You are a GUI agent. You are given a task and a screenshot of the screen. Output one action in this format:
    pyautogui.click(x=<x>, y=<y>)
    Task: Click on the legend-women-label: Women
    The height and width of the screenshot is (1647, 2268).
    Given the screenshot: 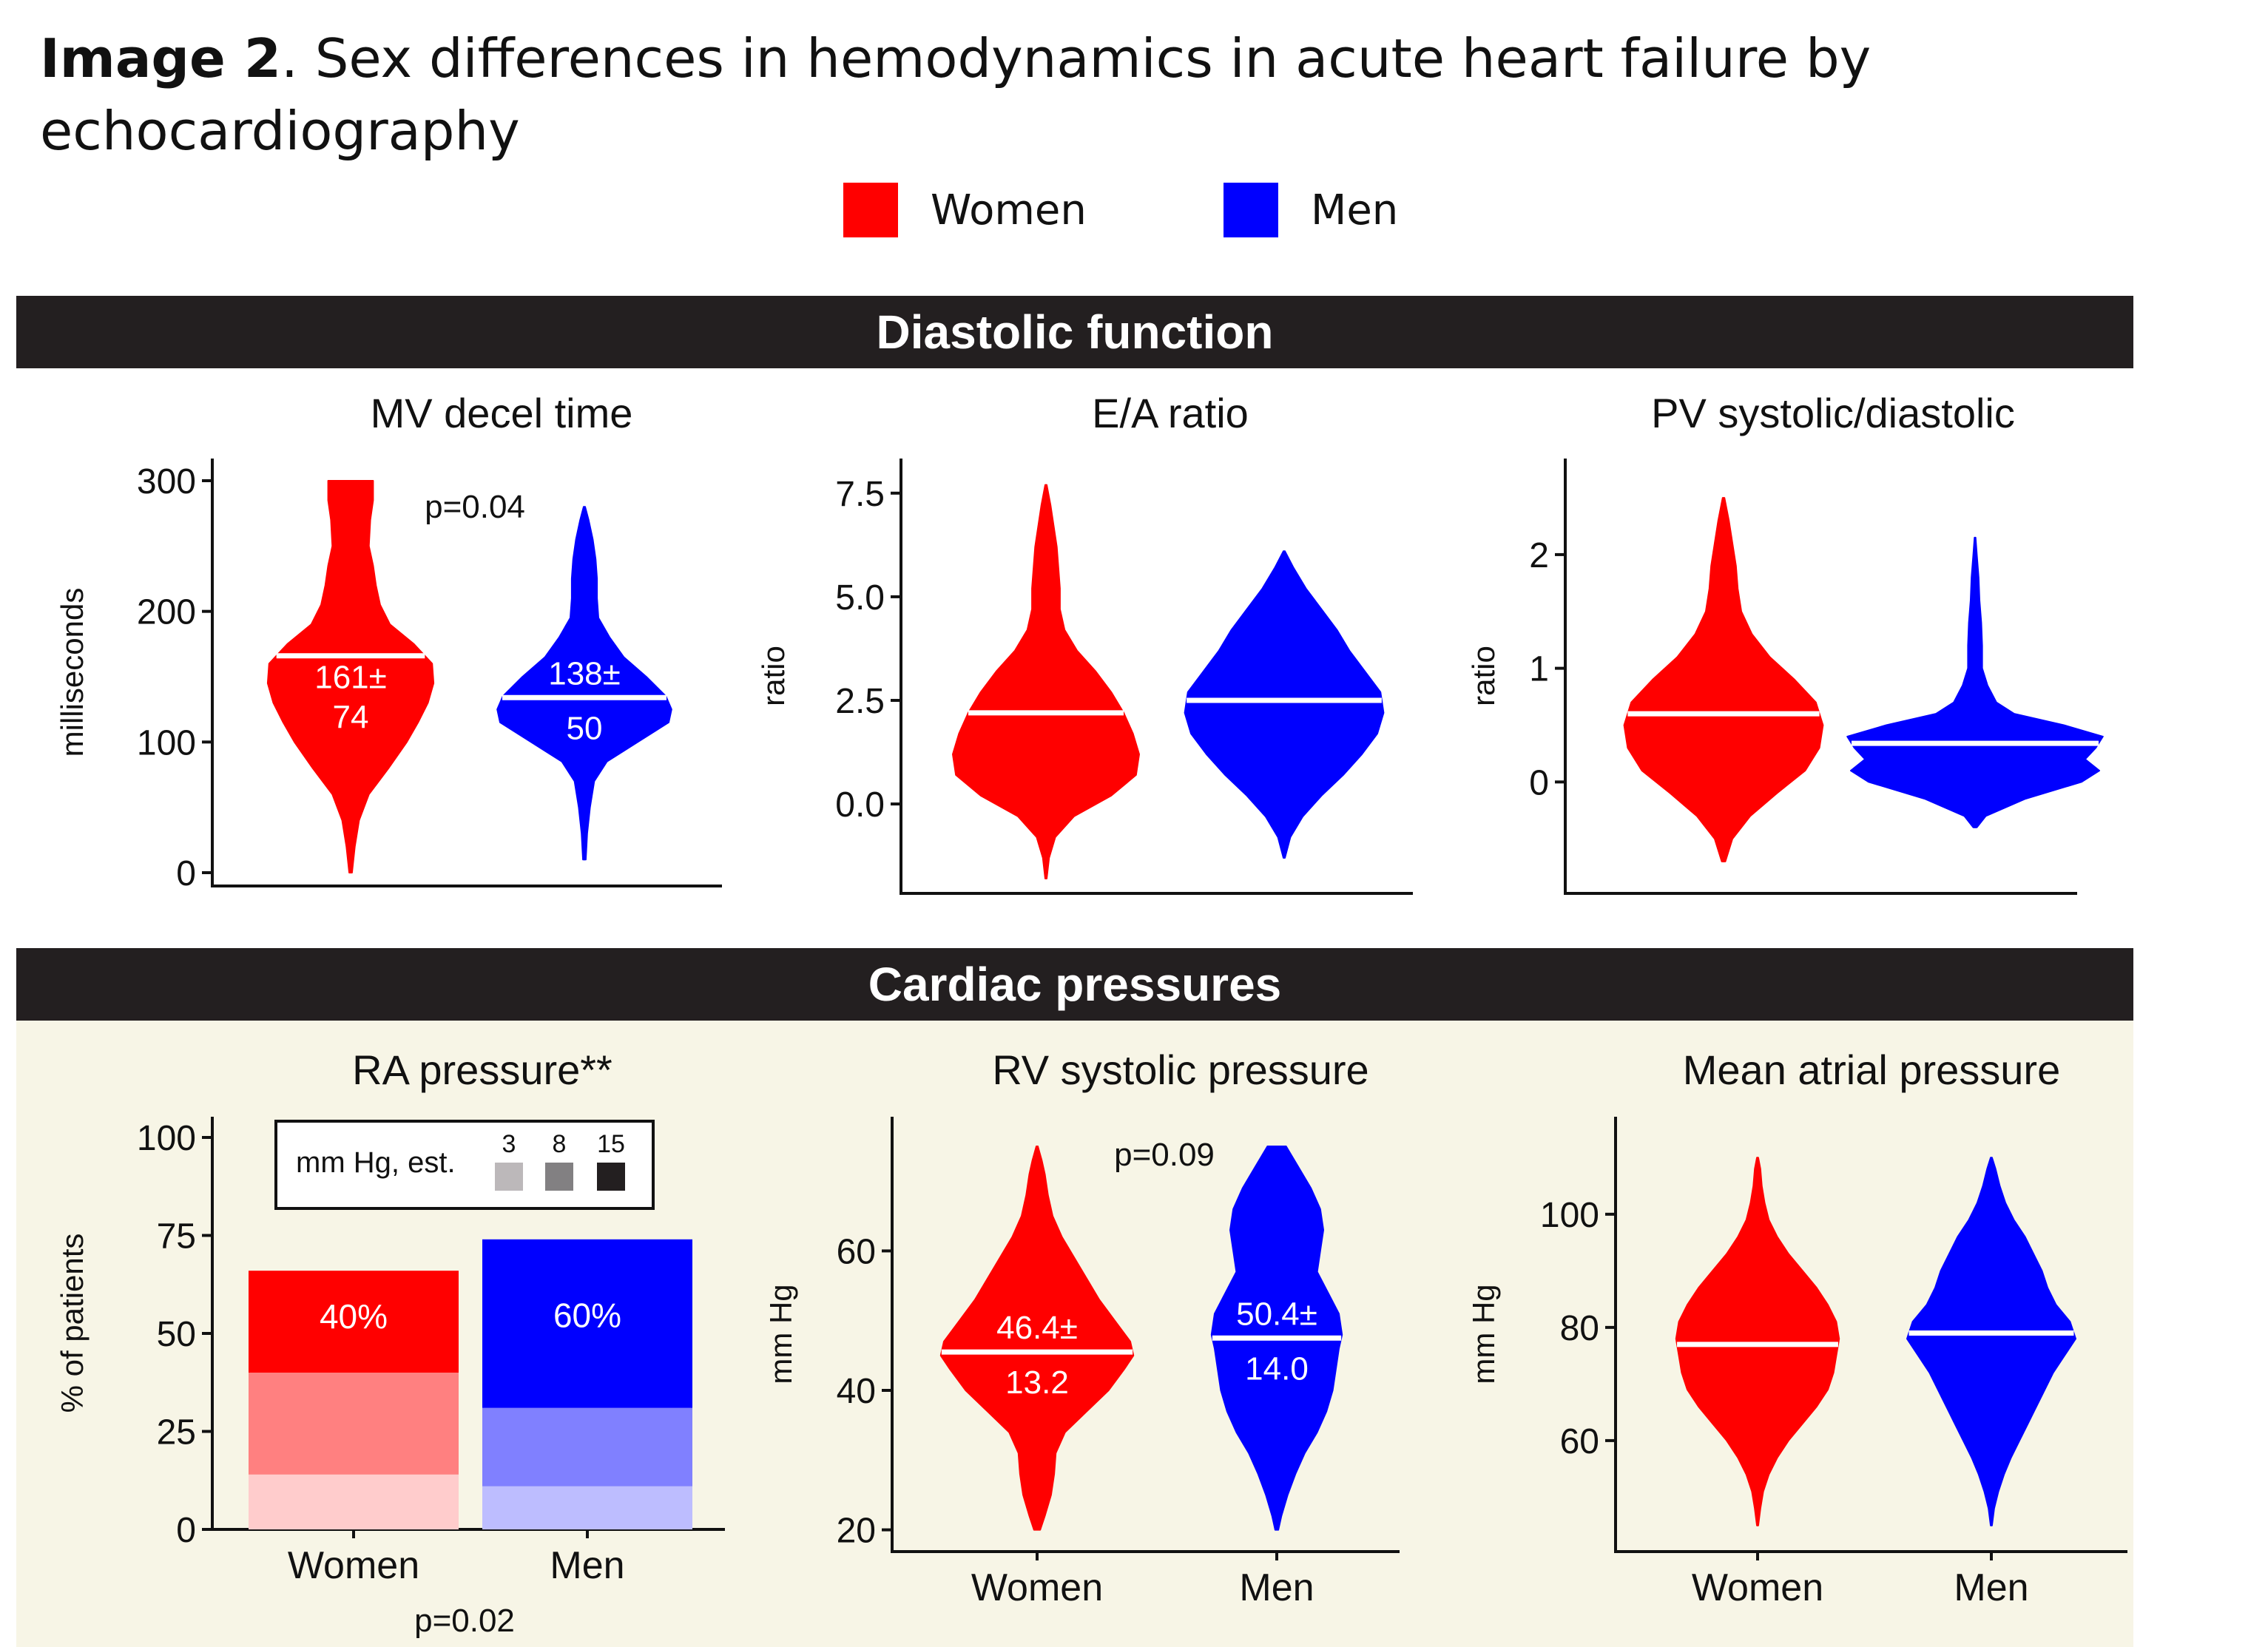 What is the action you would take?
    pyautogui.click(x=1009, y=210)
    